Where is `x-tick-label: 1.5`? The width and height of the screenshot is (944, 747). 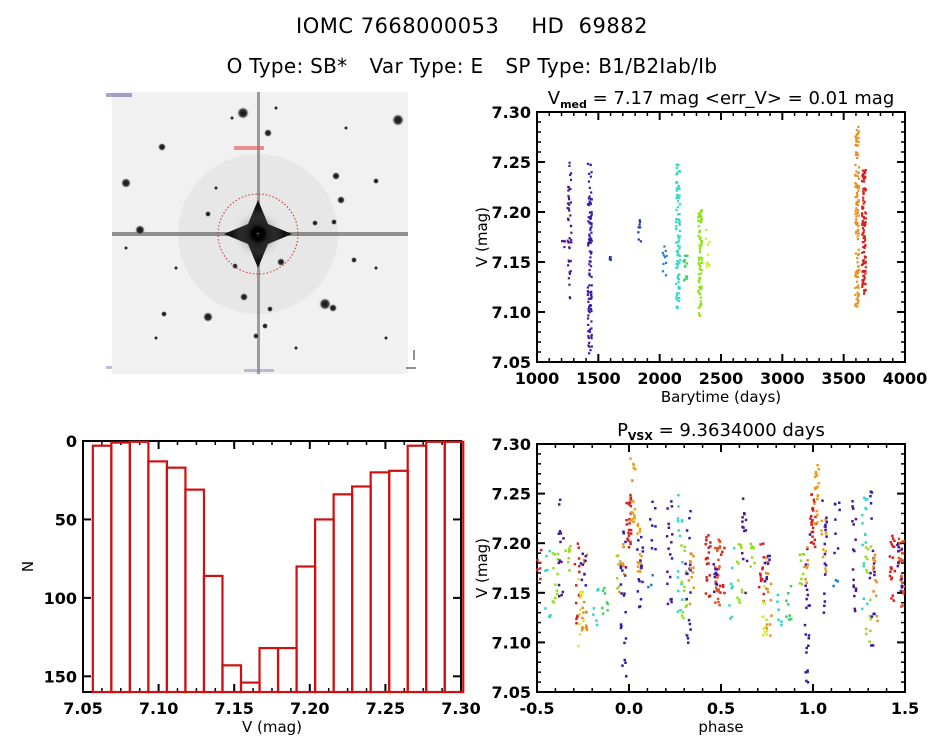 x-tick-label: 1.5 is located at coordinates (905, 708).